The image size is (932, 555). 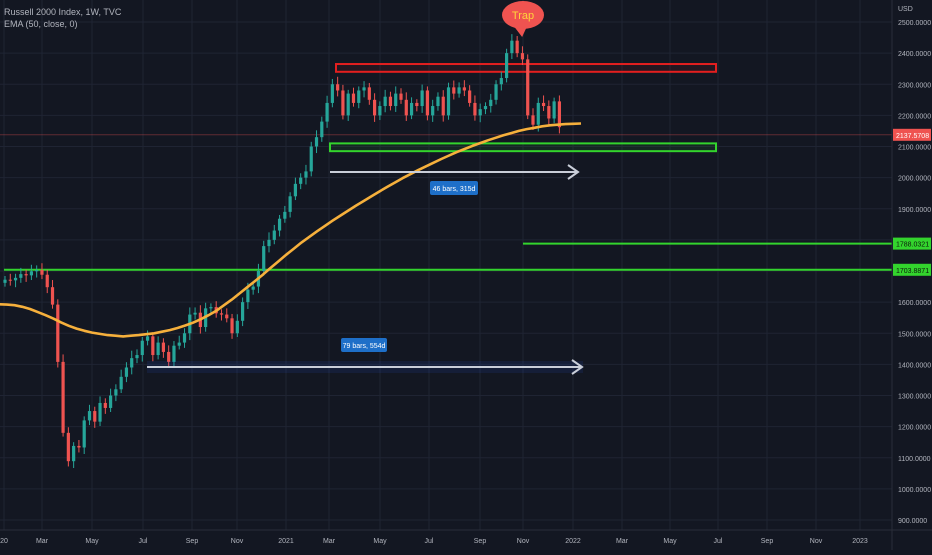 I want to click on support-price-label: 1788.0321, so click(x=912, y=245).